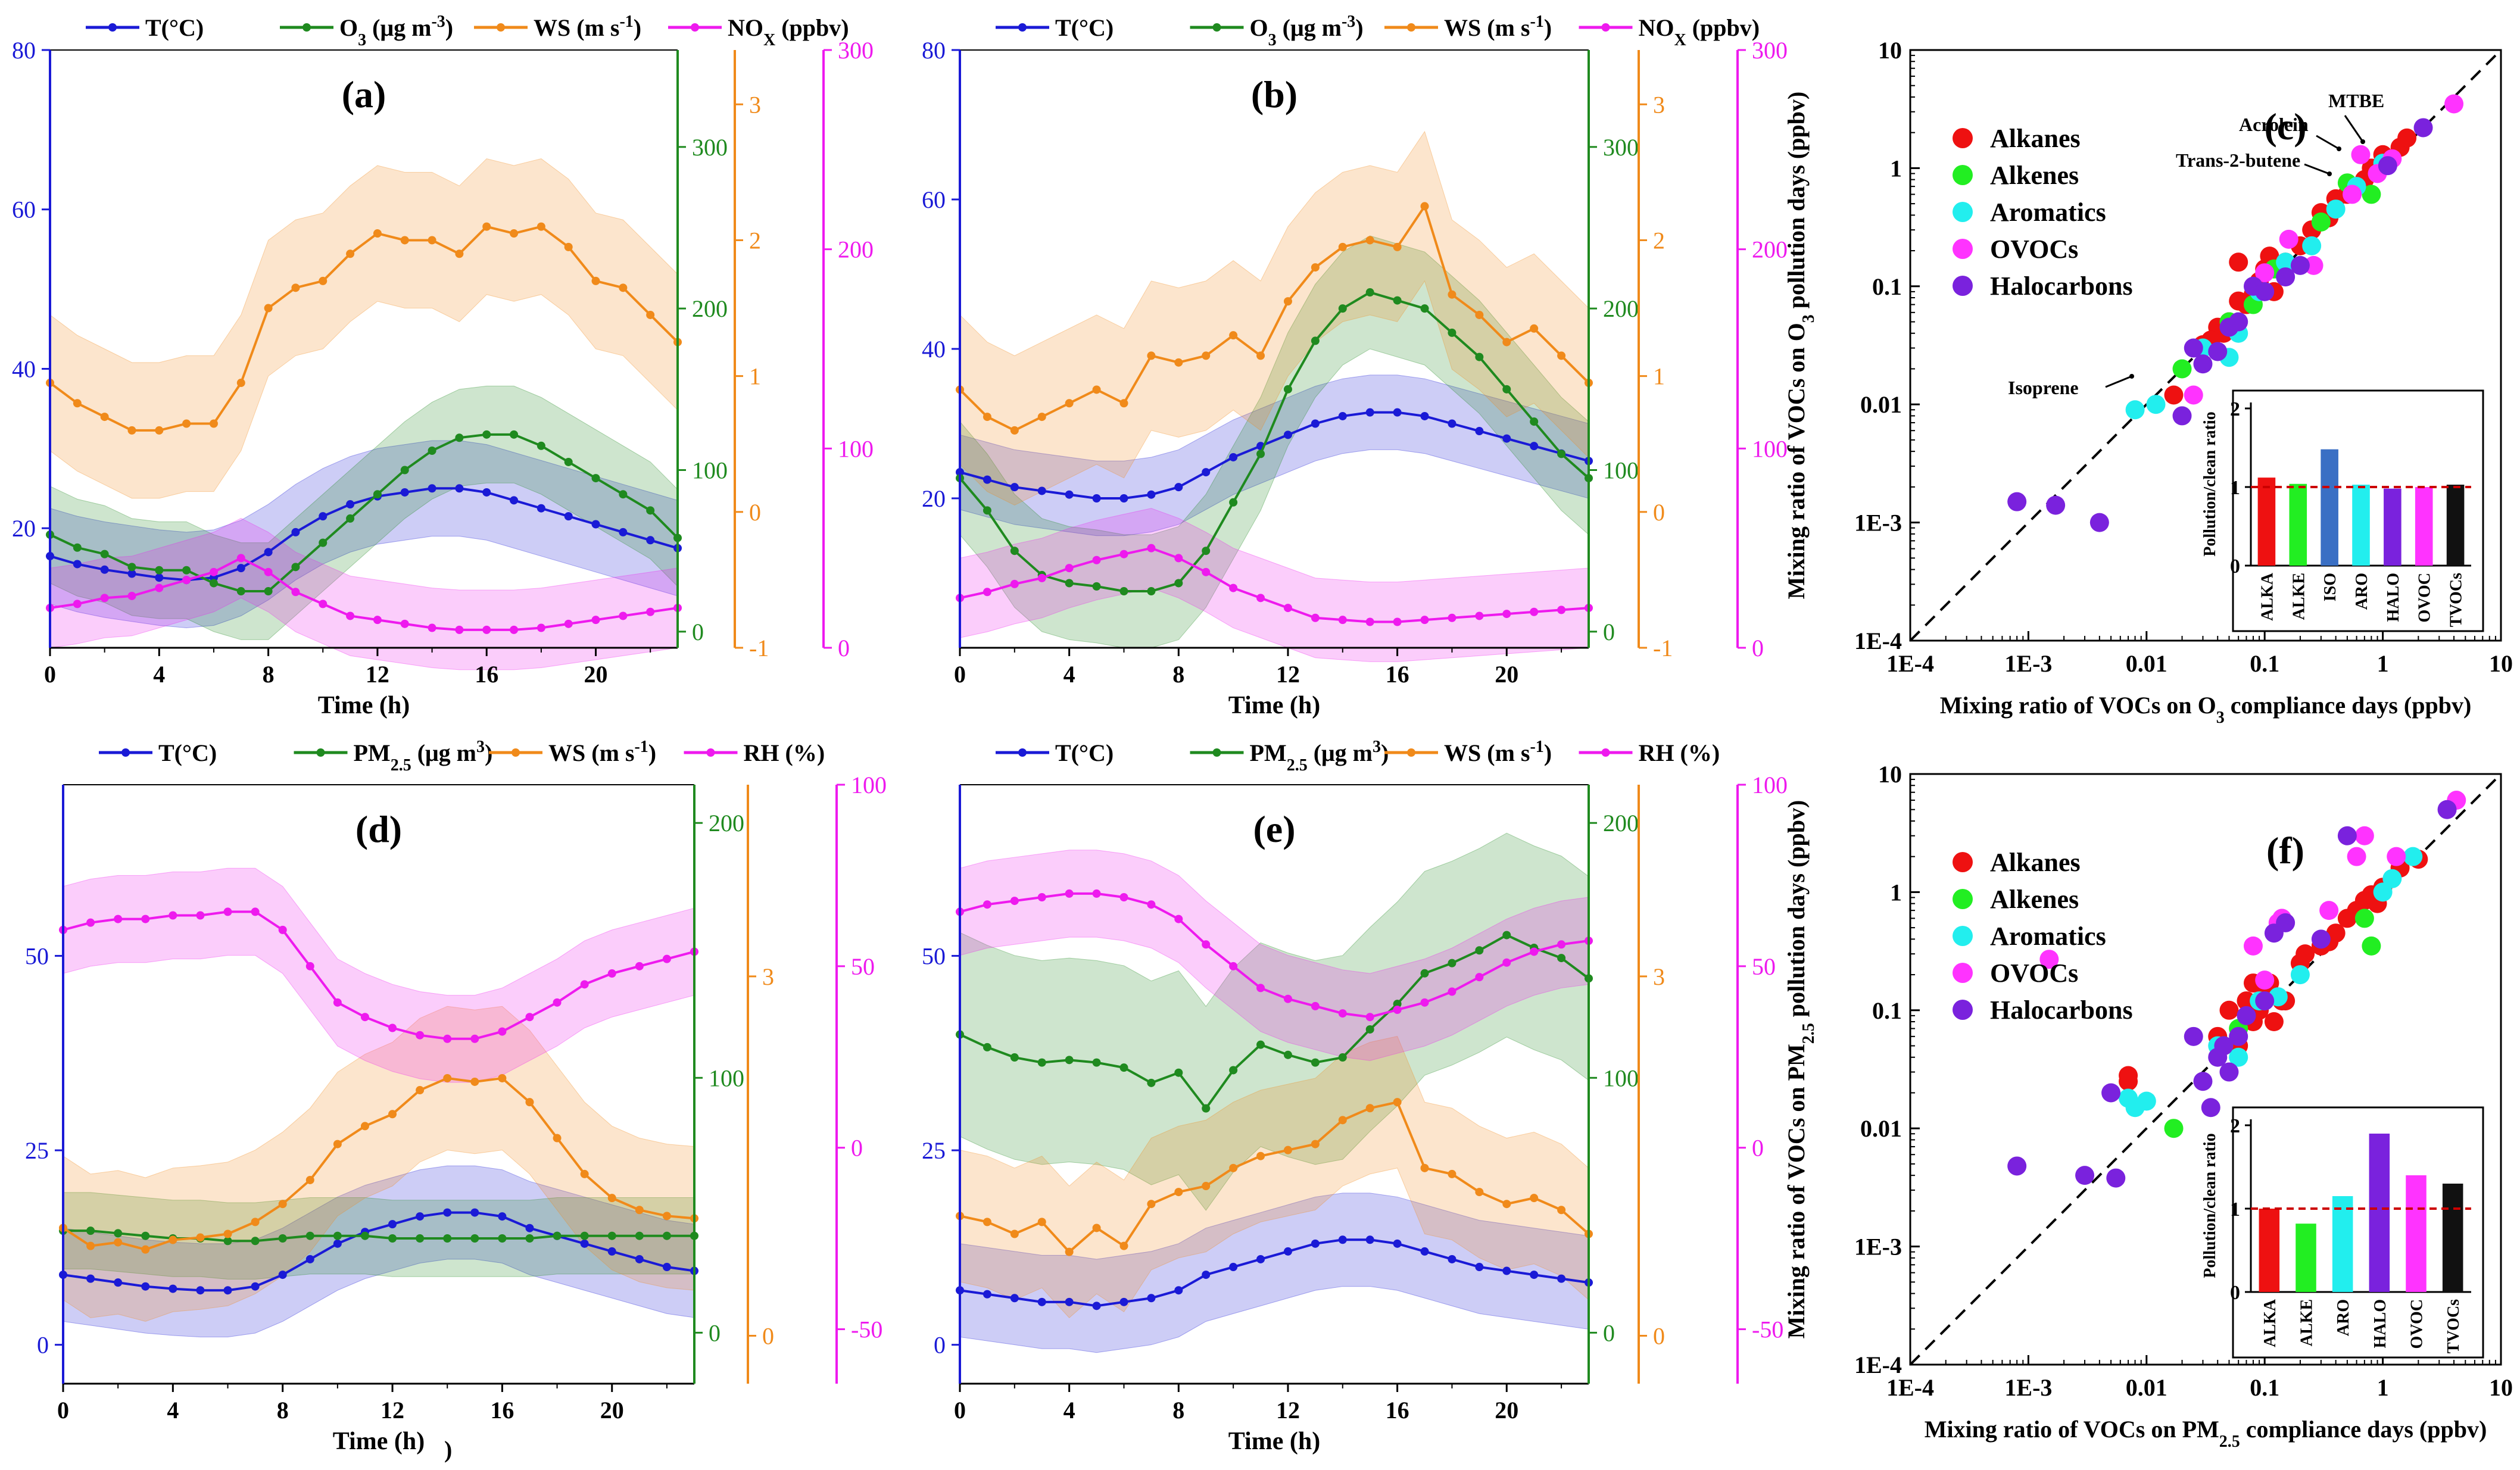  I want to click on y-tick-label-T: 80, so click(934, 50).